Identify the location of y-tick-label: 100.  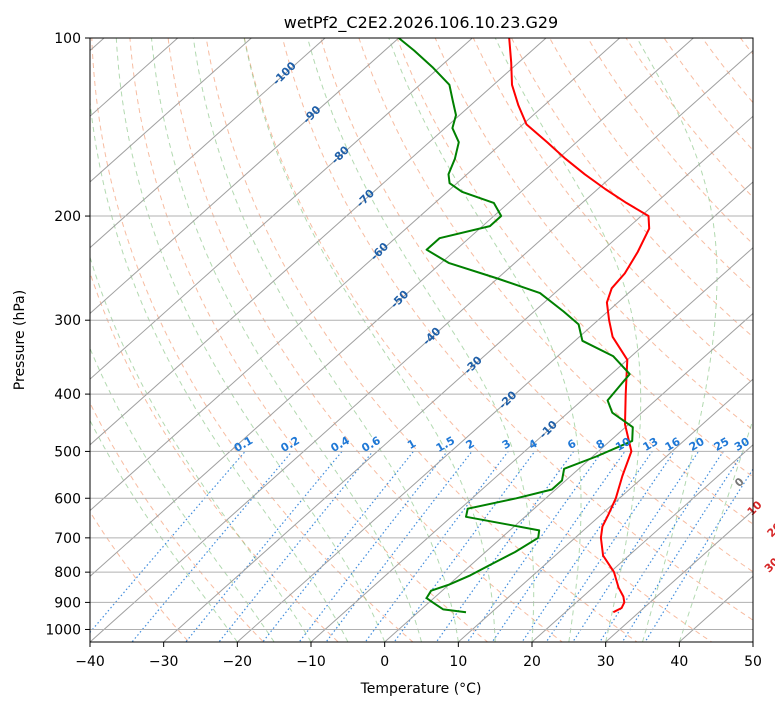
(67, 39).